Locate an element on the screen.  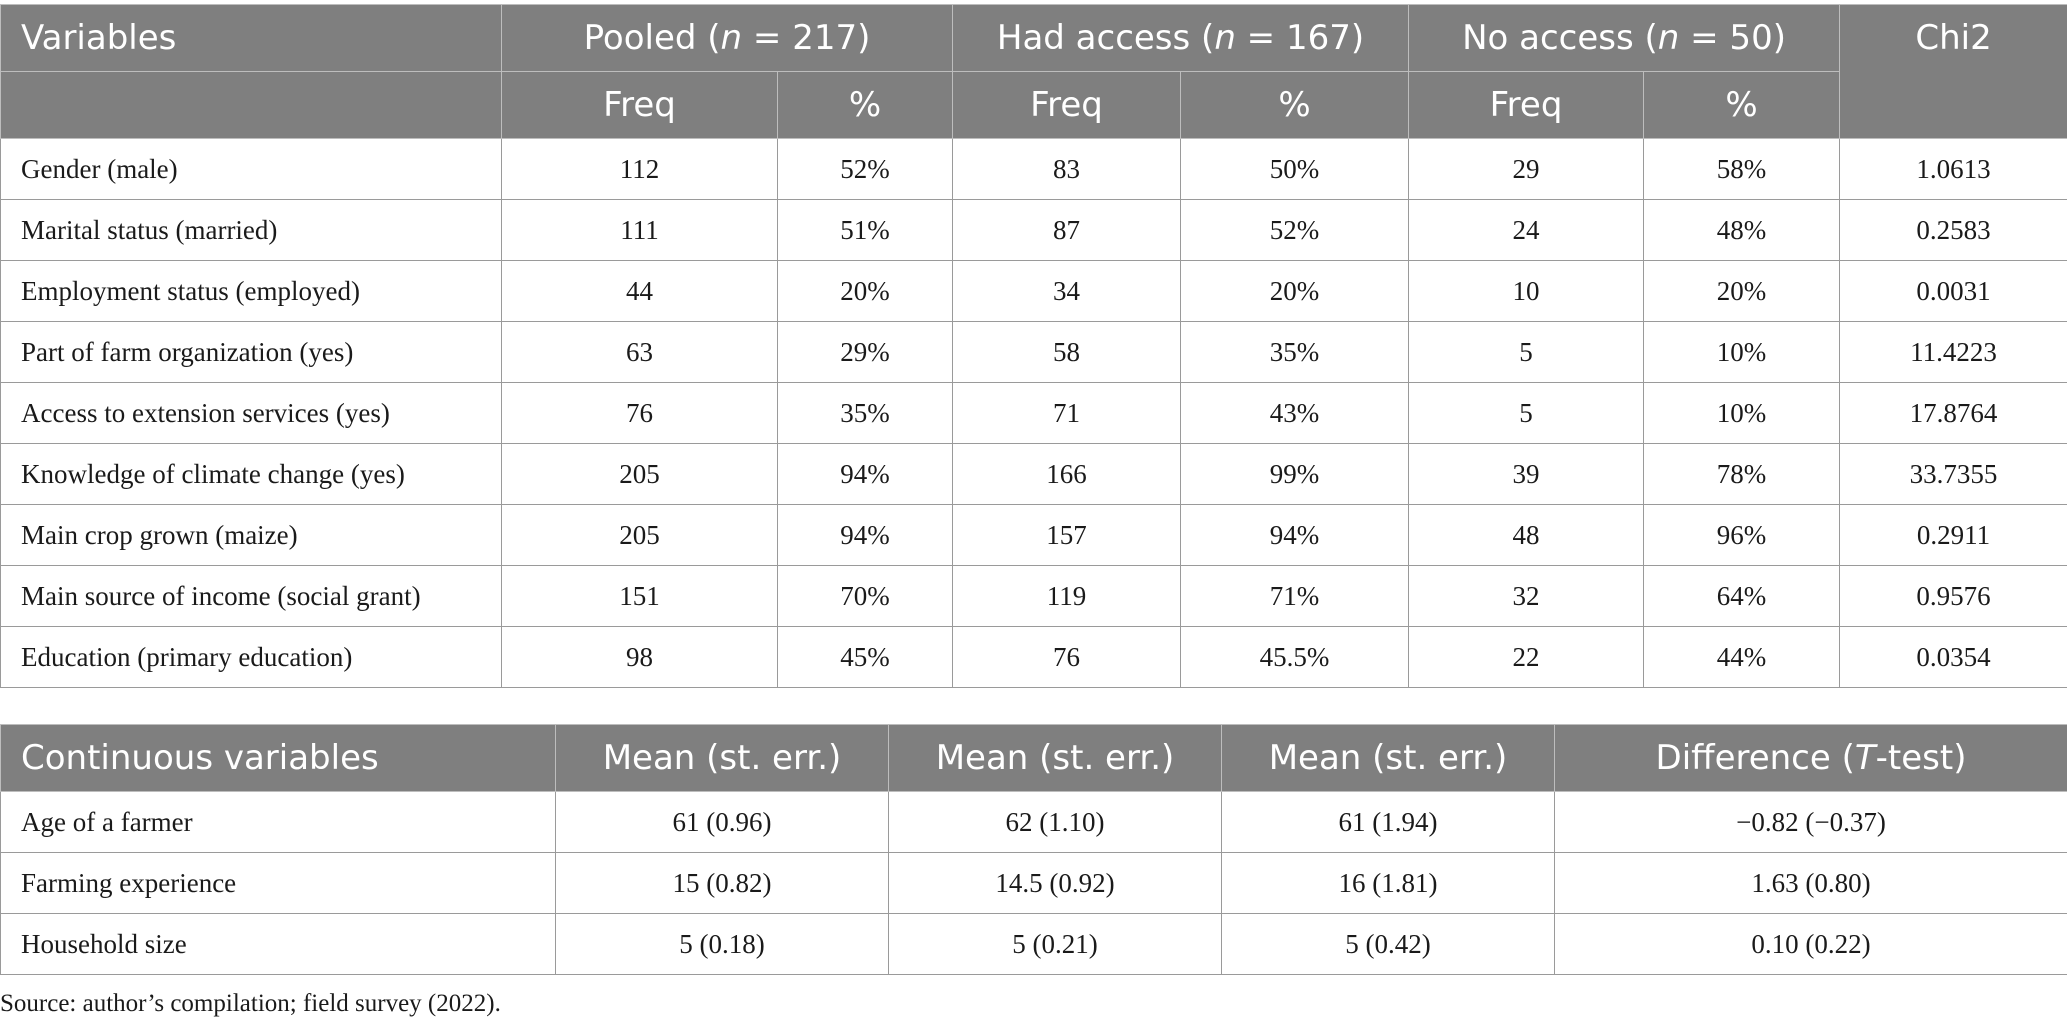
table-cell: 64% is located at coordinates (1742, 596).